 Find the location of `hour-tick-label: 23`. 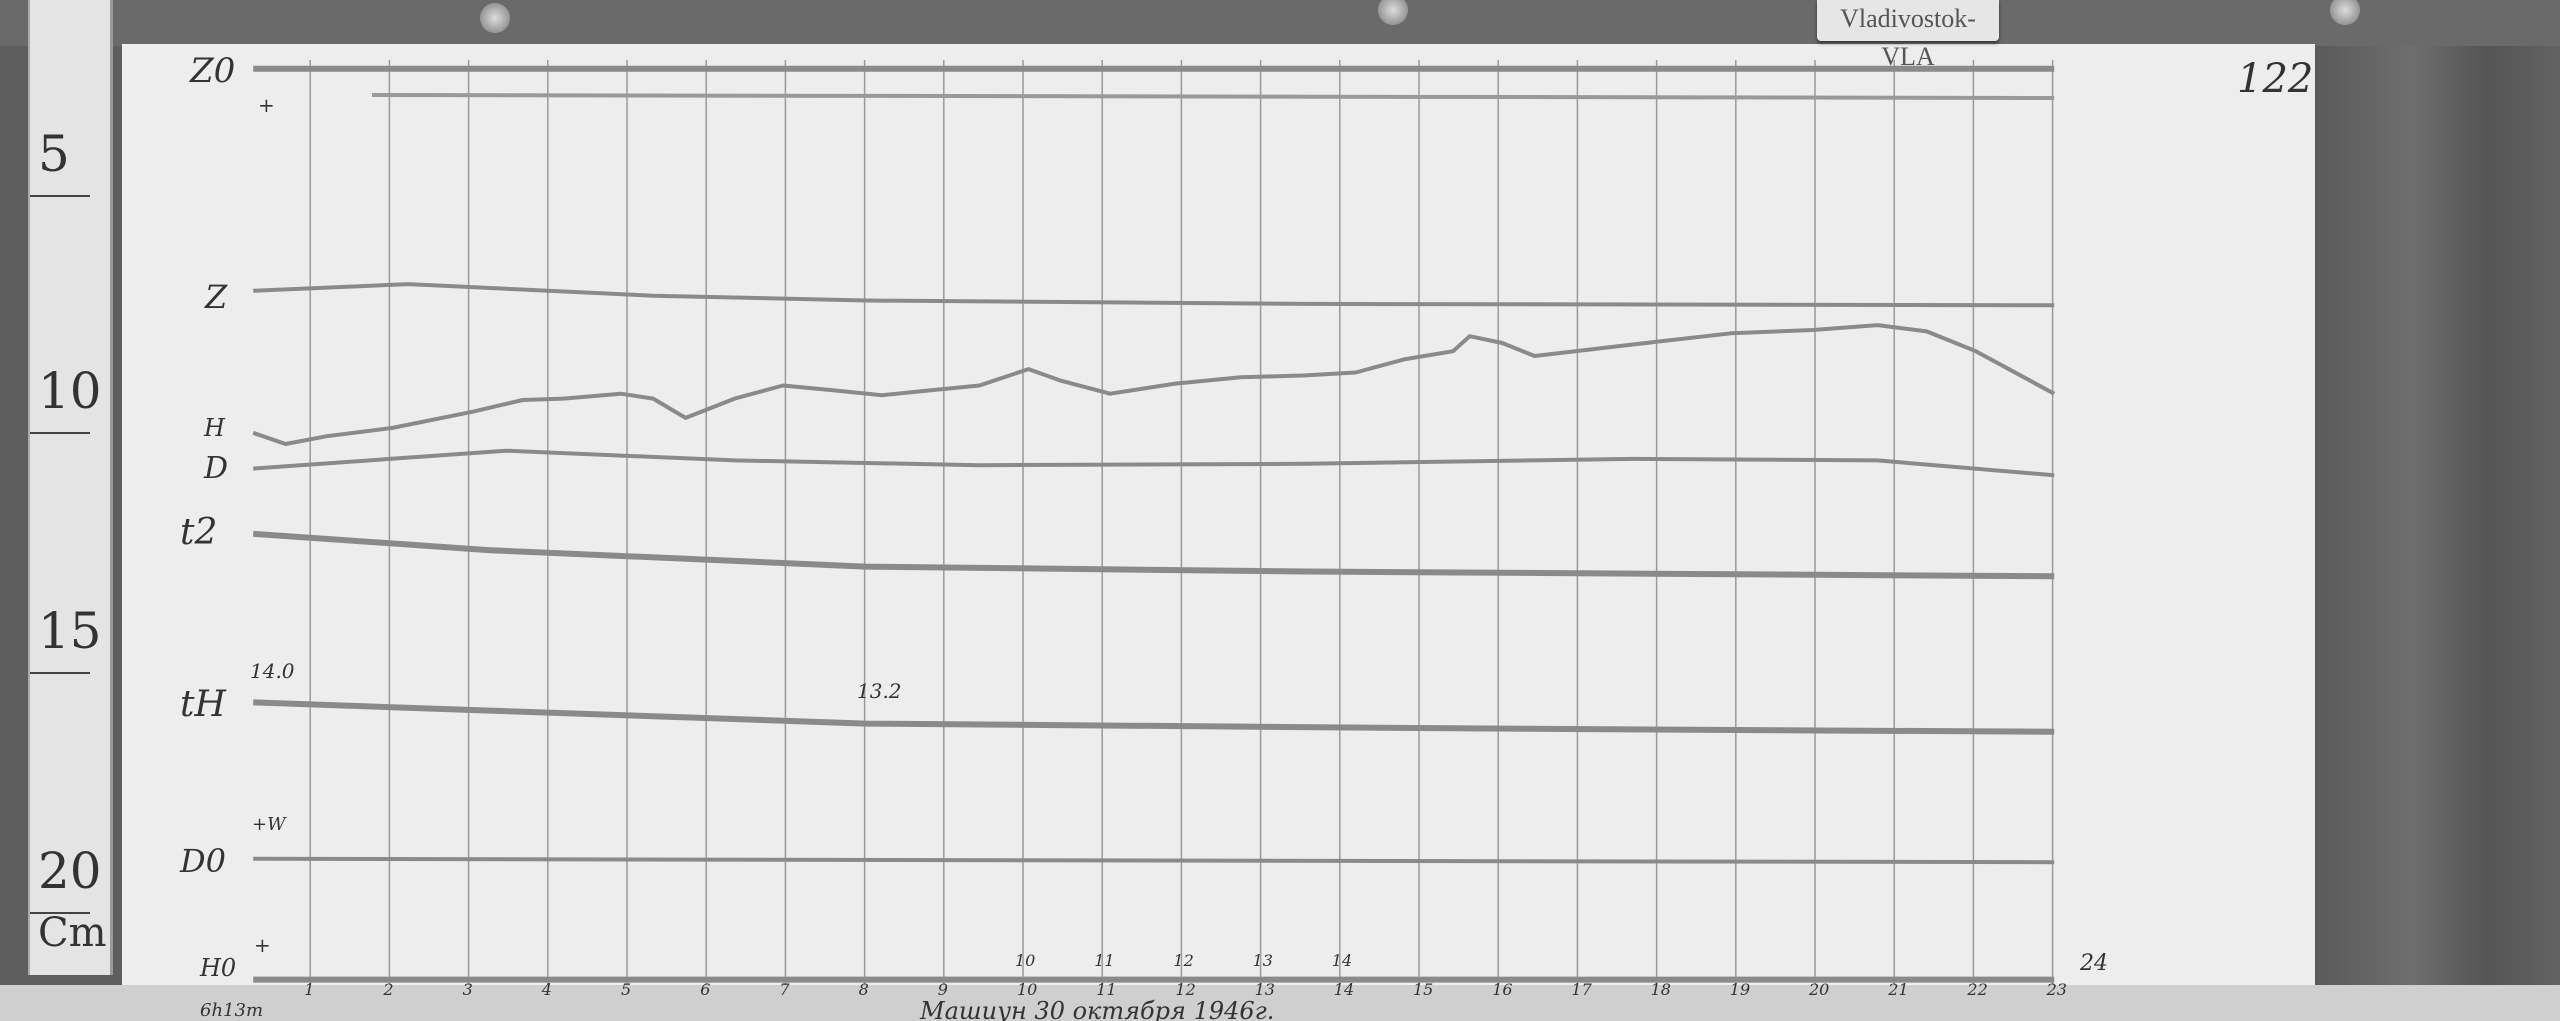

hour-tick-label: 23 is located at coordinates (2056, 989).